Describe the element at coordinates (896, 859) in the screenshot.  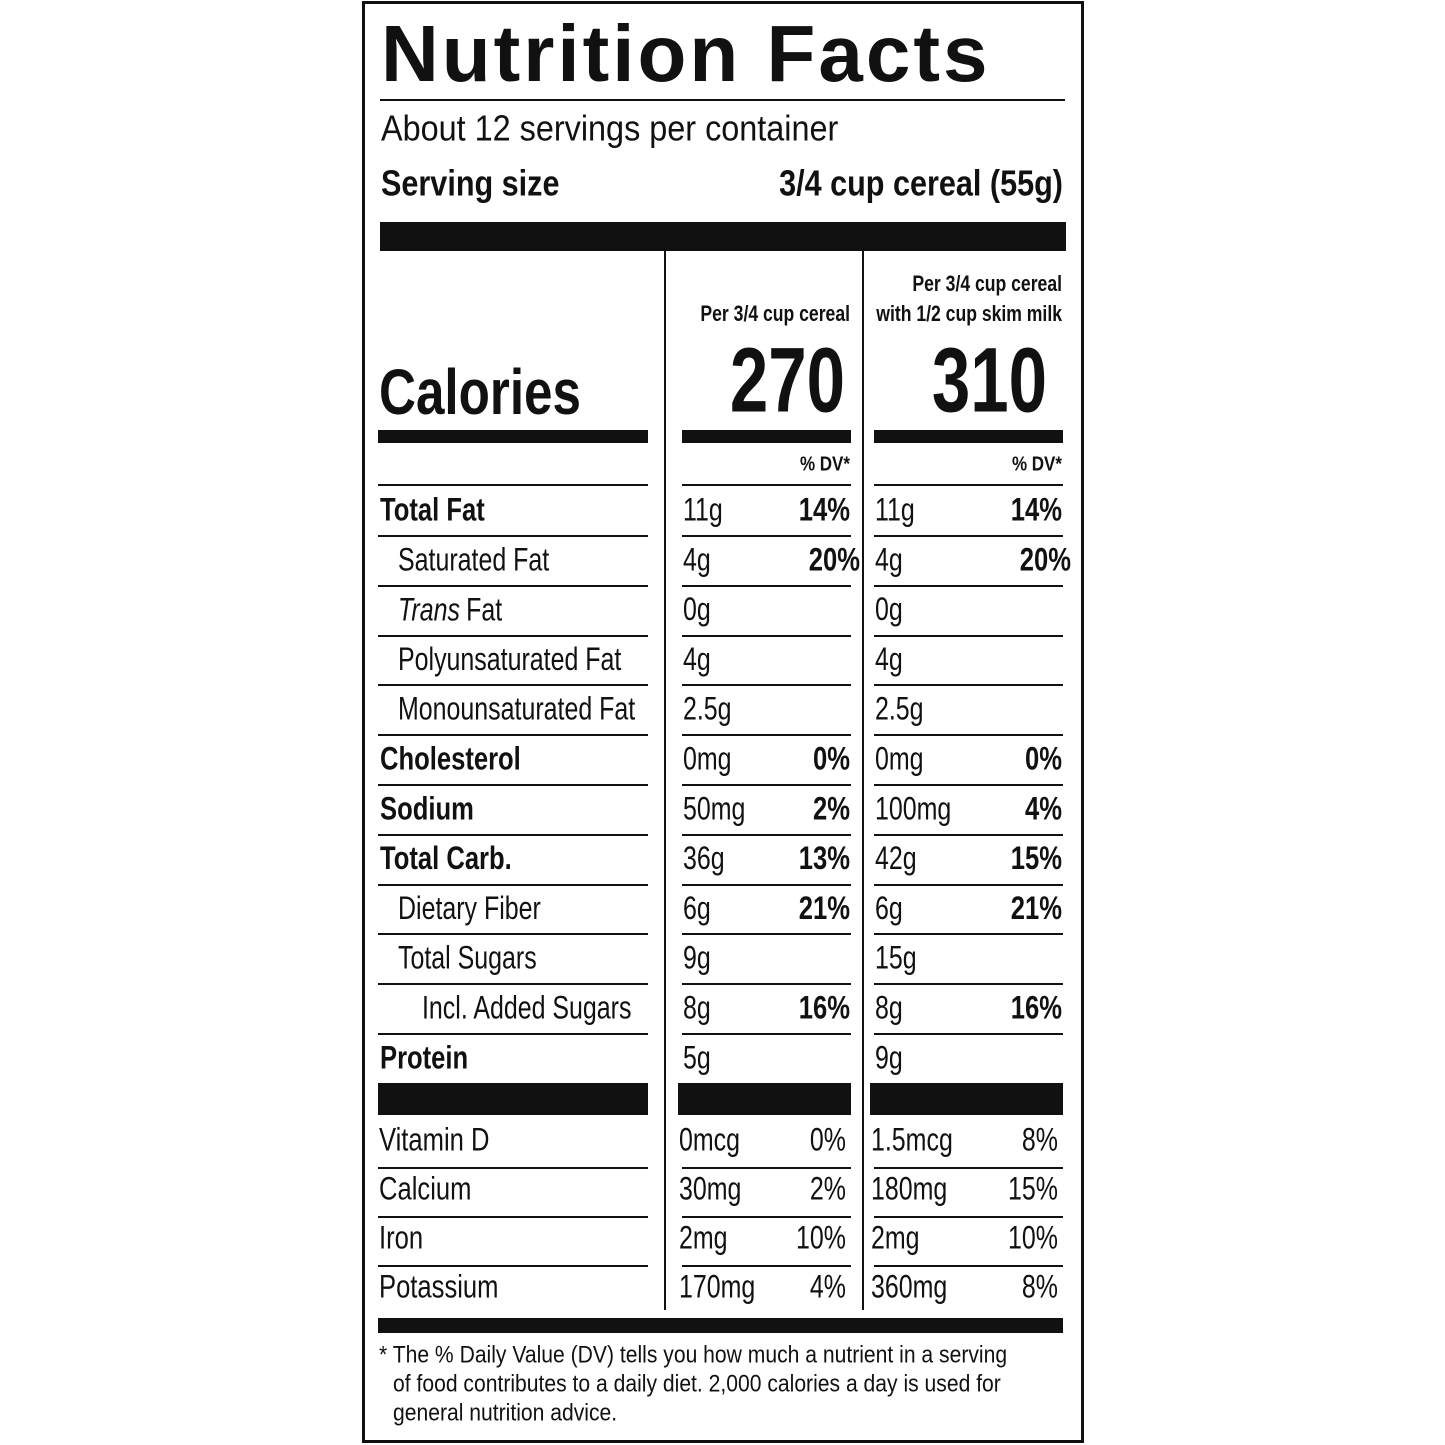
I see `nutrient-amount: 42g` at that location.